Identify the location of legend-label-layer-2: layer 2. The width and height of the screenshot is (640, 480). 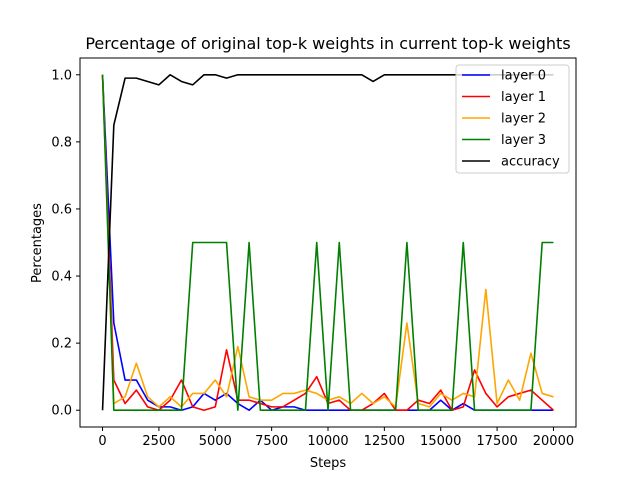
(523, 119).